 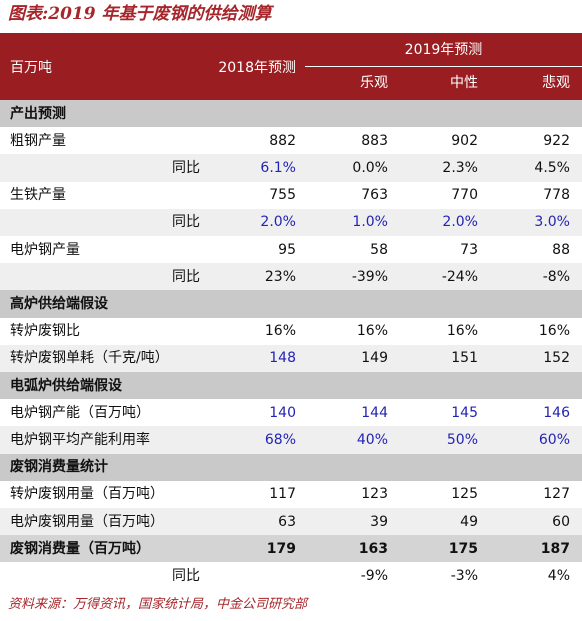 What do you see at coordinates (374, 494) in the screenshot?
I see `cell: 123` at bounding box center [374, 494].